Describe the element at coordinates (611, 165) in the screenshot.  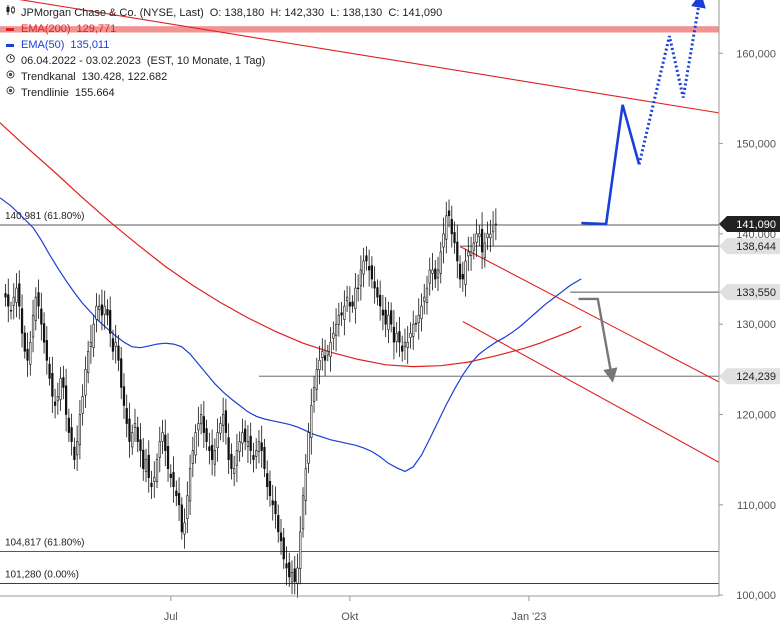
I see `projection-solid-path` at that location.